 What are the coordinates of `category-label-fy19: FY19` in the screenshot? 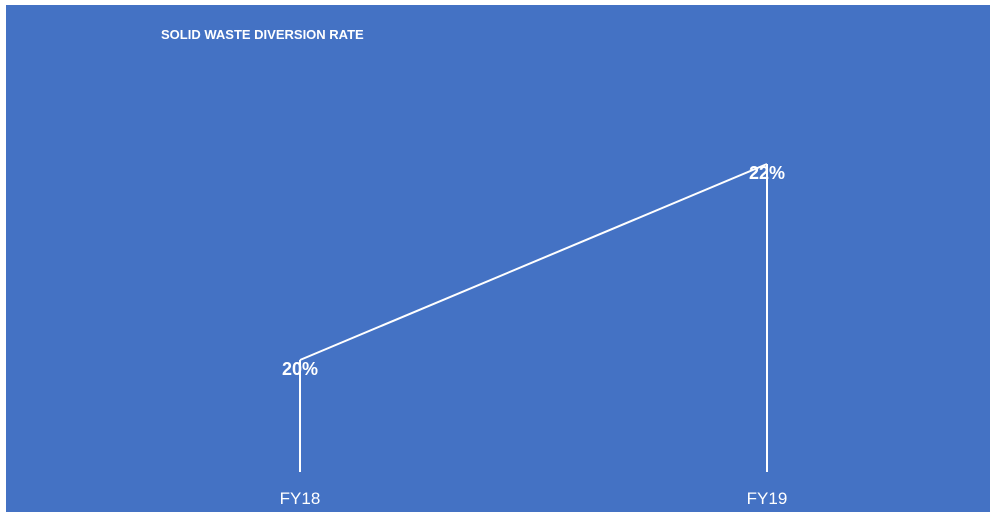 It's located at (767, 498).